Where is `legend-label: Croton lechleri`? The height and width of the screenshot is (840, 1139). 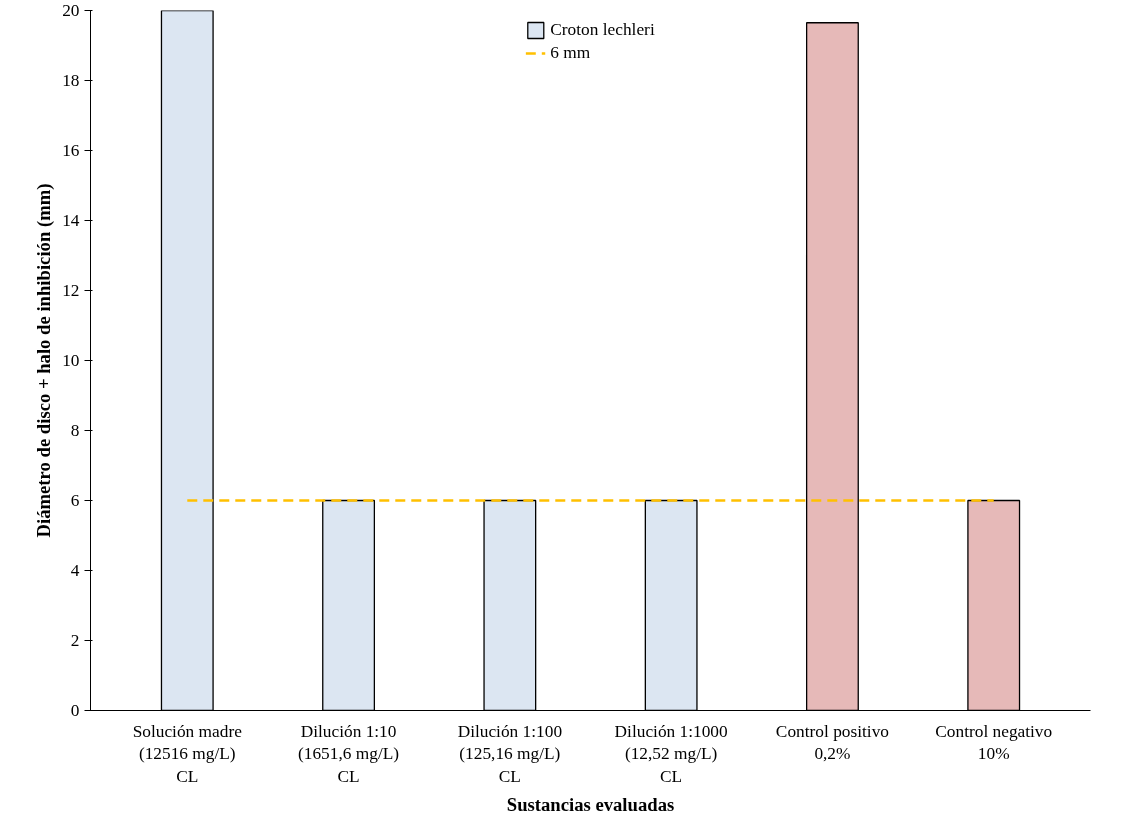 legend-label: Croton lechleri is located at coordinates (602, 30).